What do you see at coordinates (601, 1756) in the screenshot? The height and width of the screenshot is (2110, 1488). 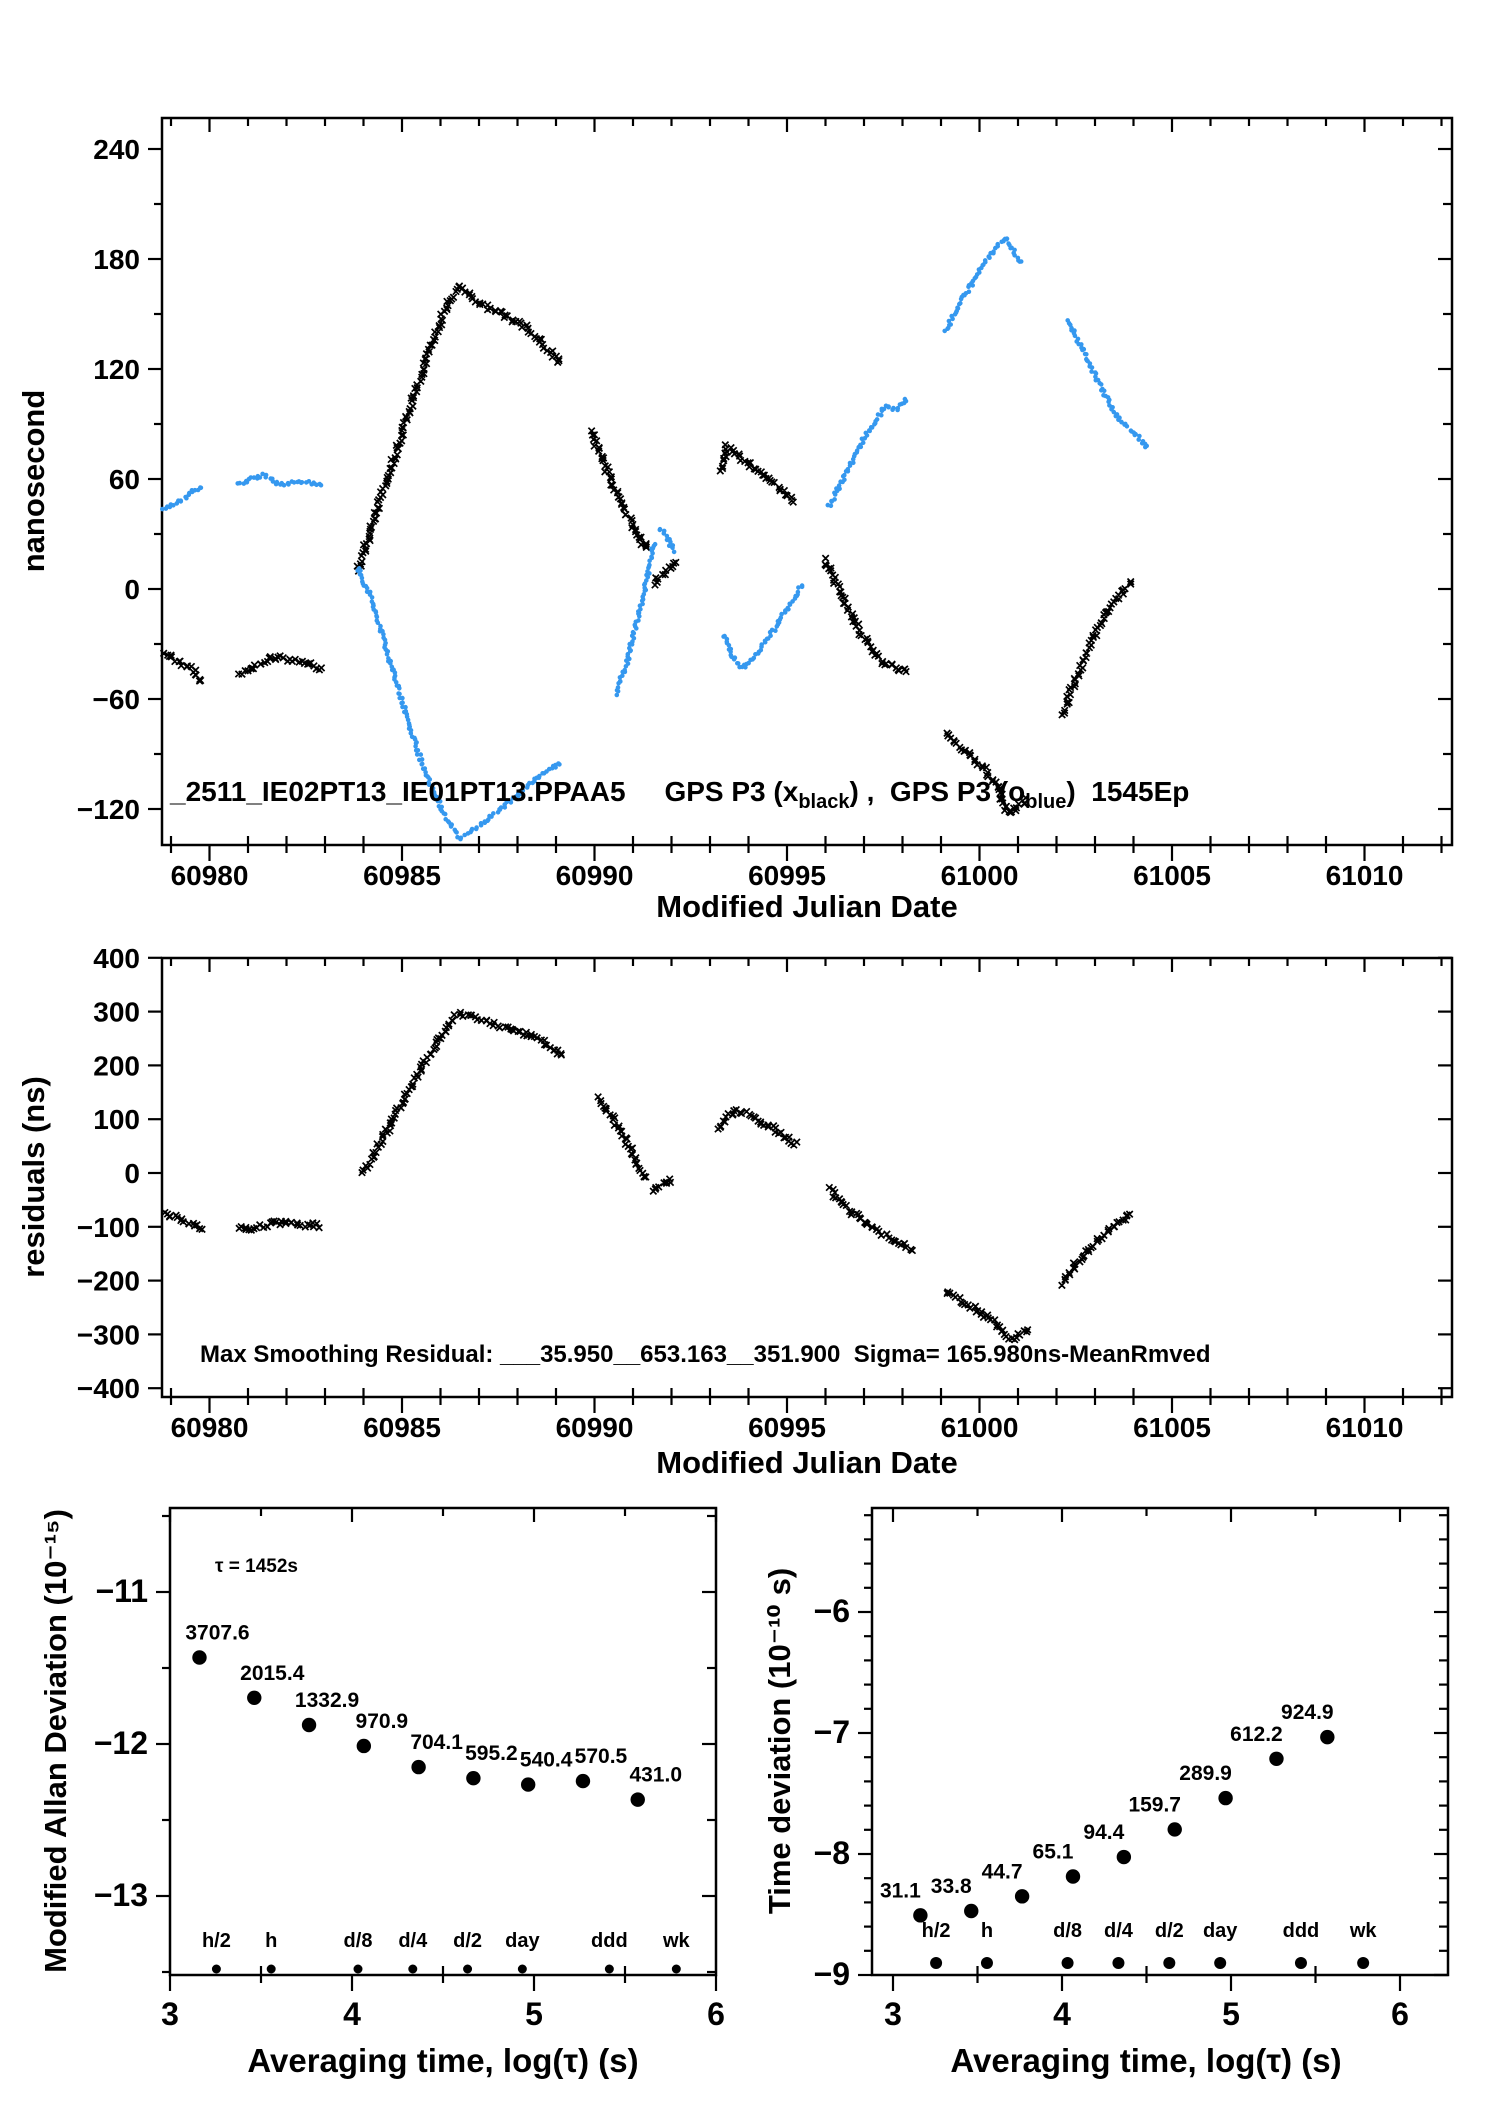 I see `mdev-point-label: 570.5` at bounding box center [601, 1756].